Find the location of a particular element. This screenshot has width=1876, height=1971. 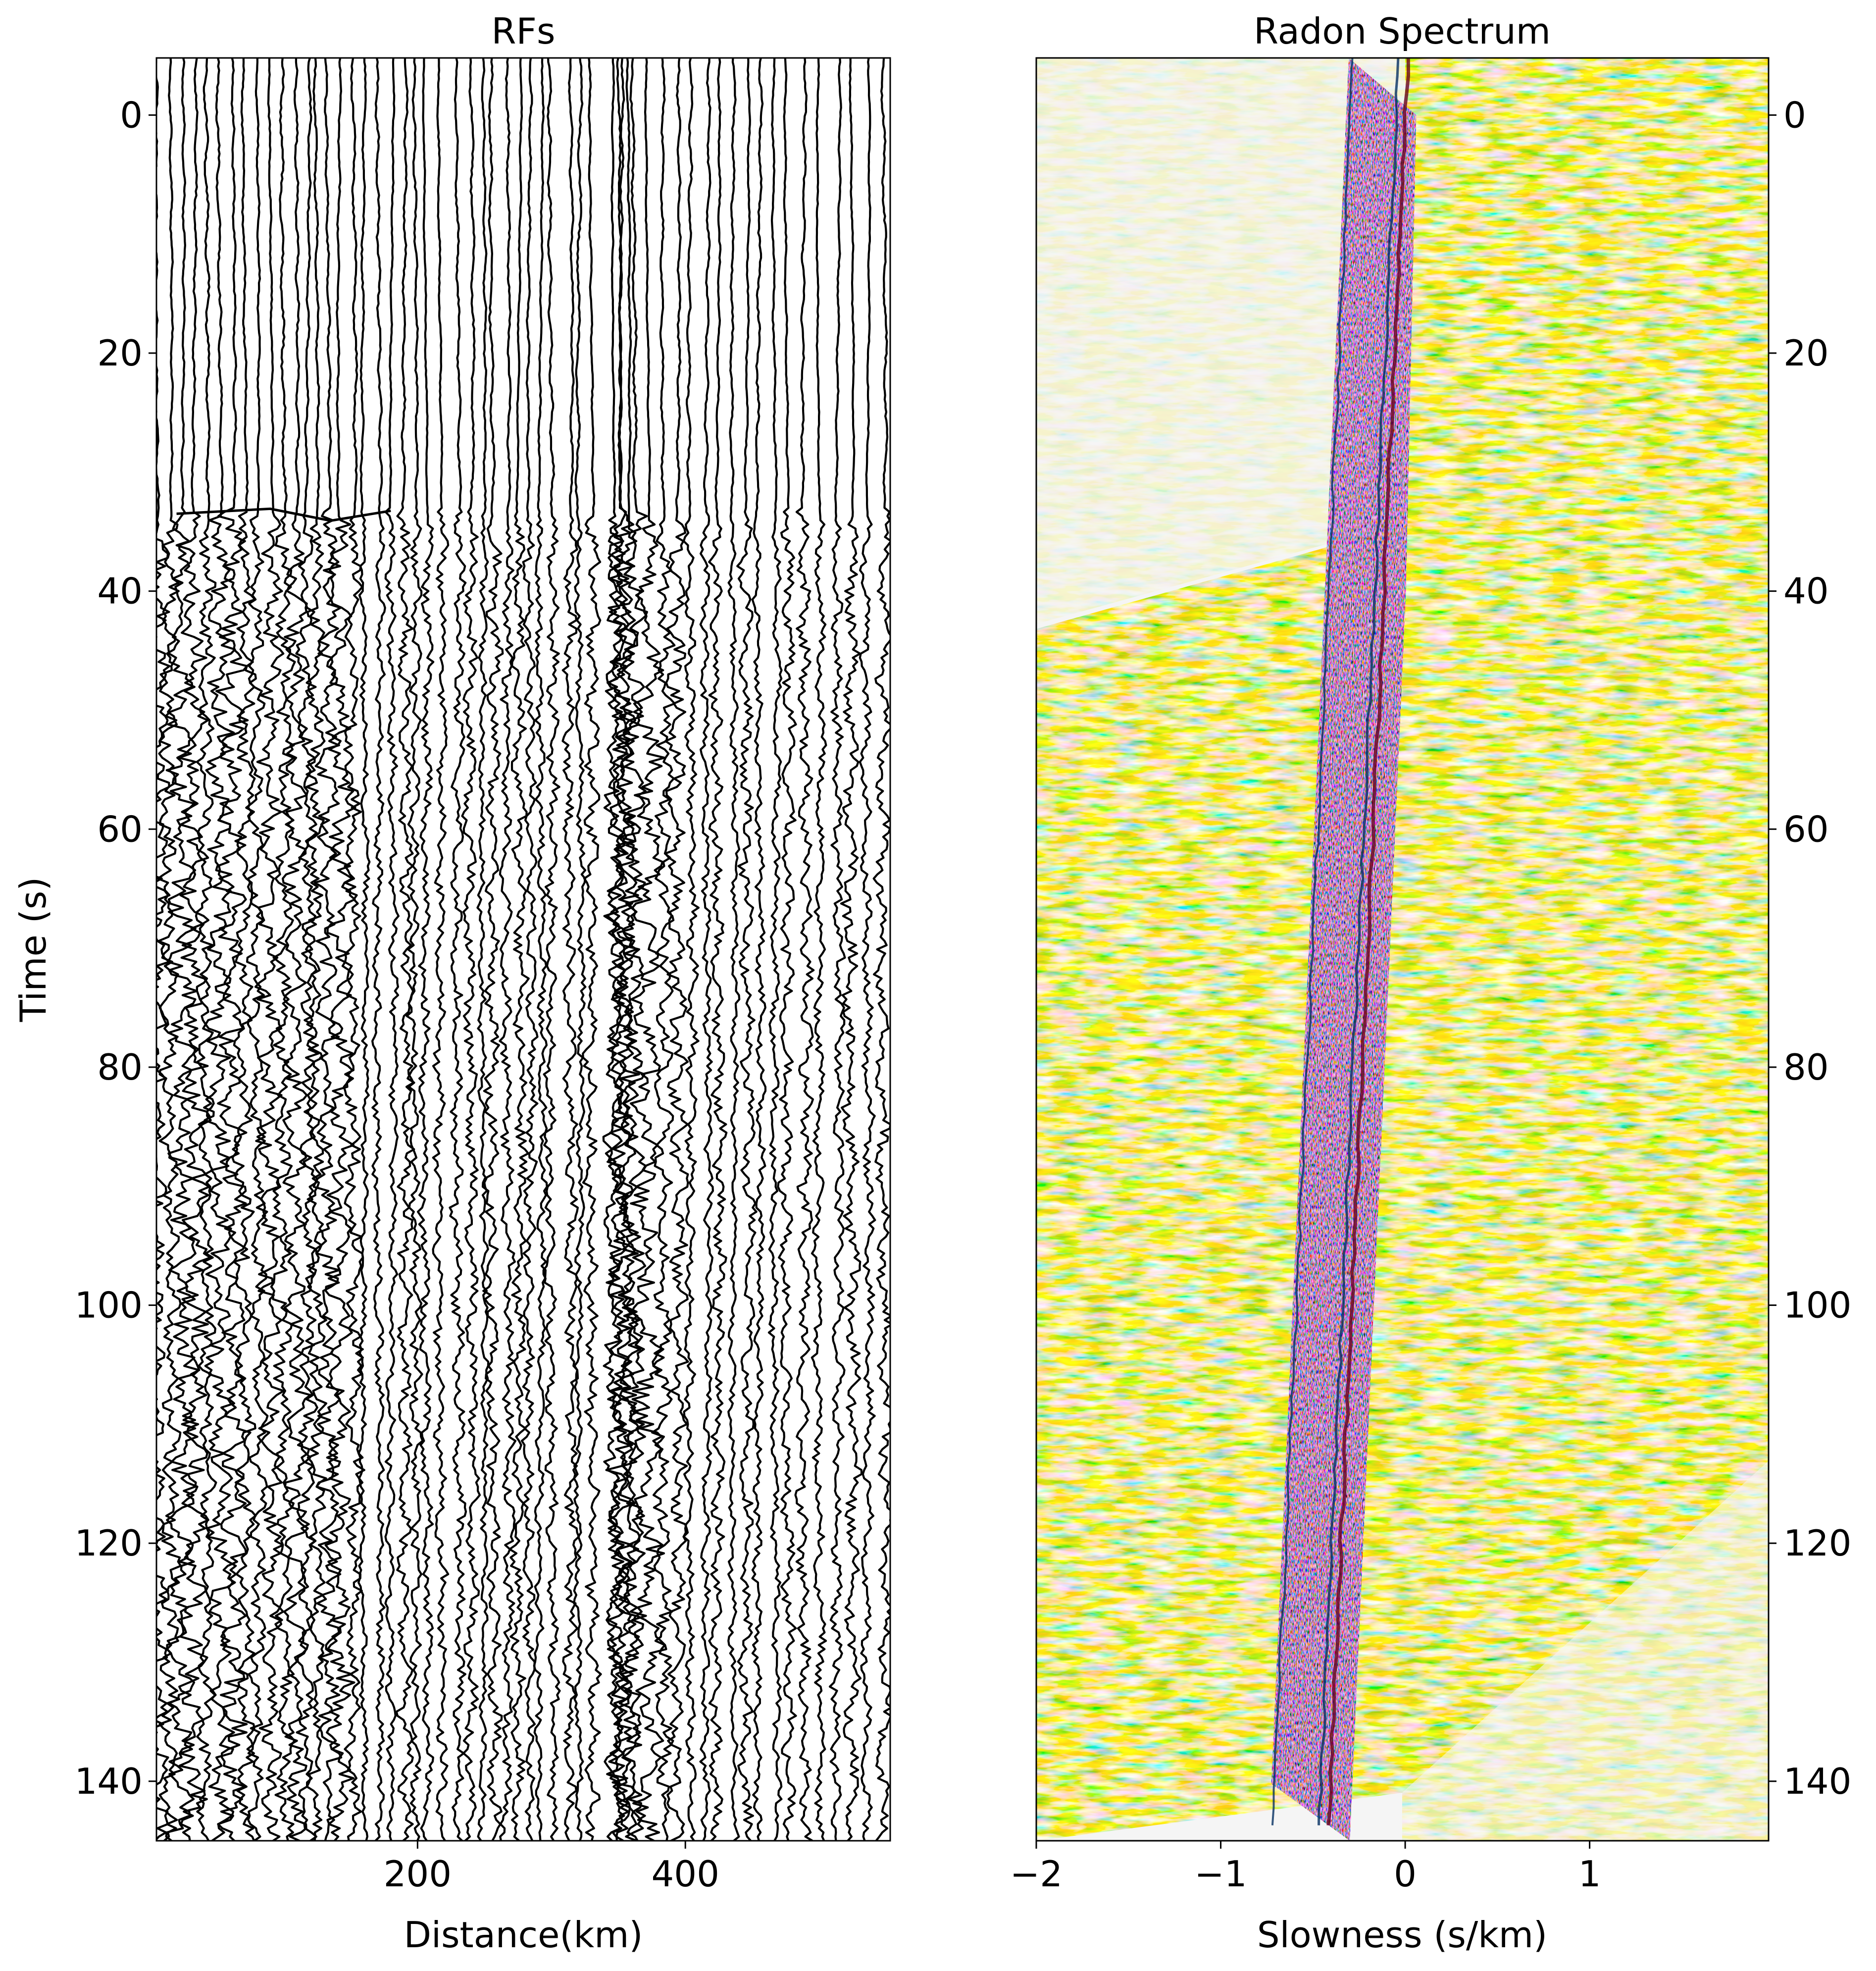

radon-y-ticks: 0 20 40 60 80 100 120 140 is located at coordinates (1810, 948).